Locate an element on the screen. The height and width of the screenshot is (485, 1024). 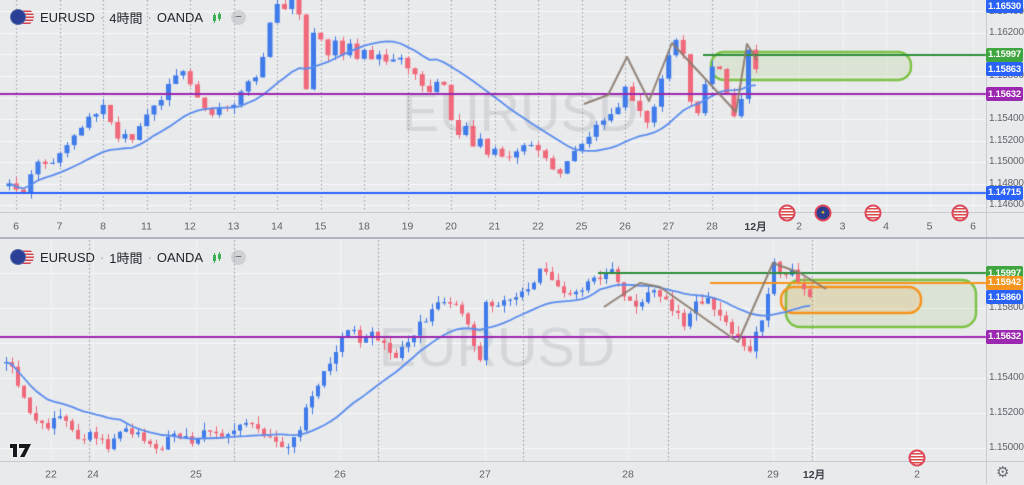
time-axis-1h: 22 24 25 26 27 28 29 12月 2 is located at coordinates (512, 473).